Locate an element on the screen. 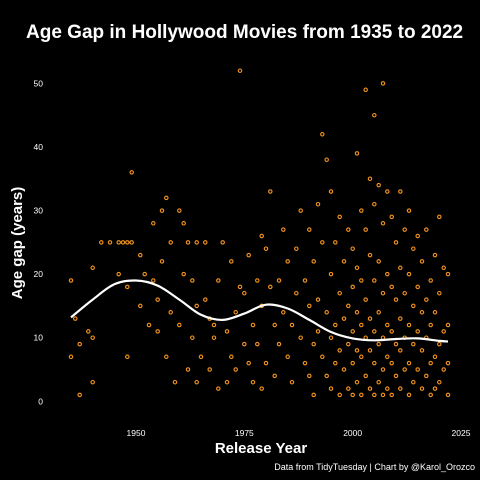  y-tick-label: 20 is located at coordinates (39, 274).